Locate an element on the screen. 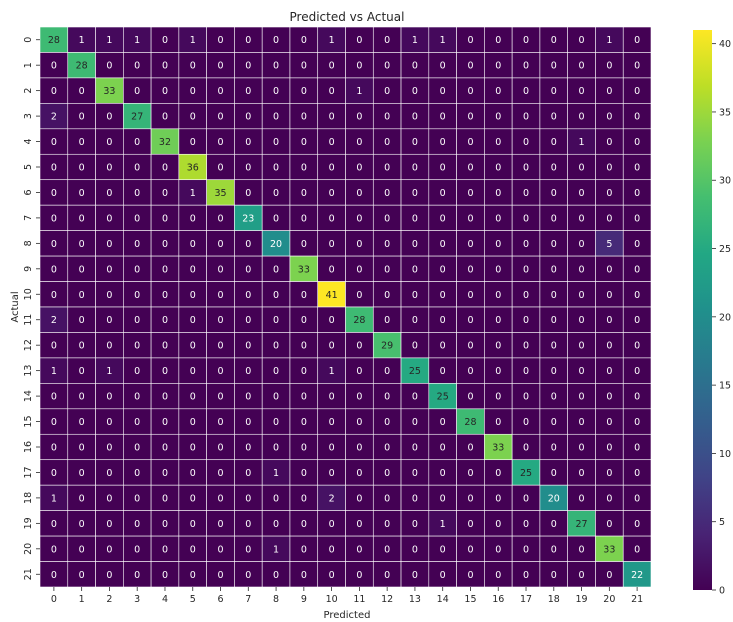  heatmap-cell-label: 28 is located at coordinates (470, 422).